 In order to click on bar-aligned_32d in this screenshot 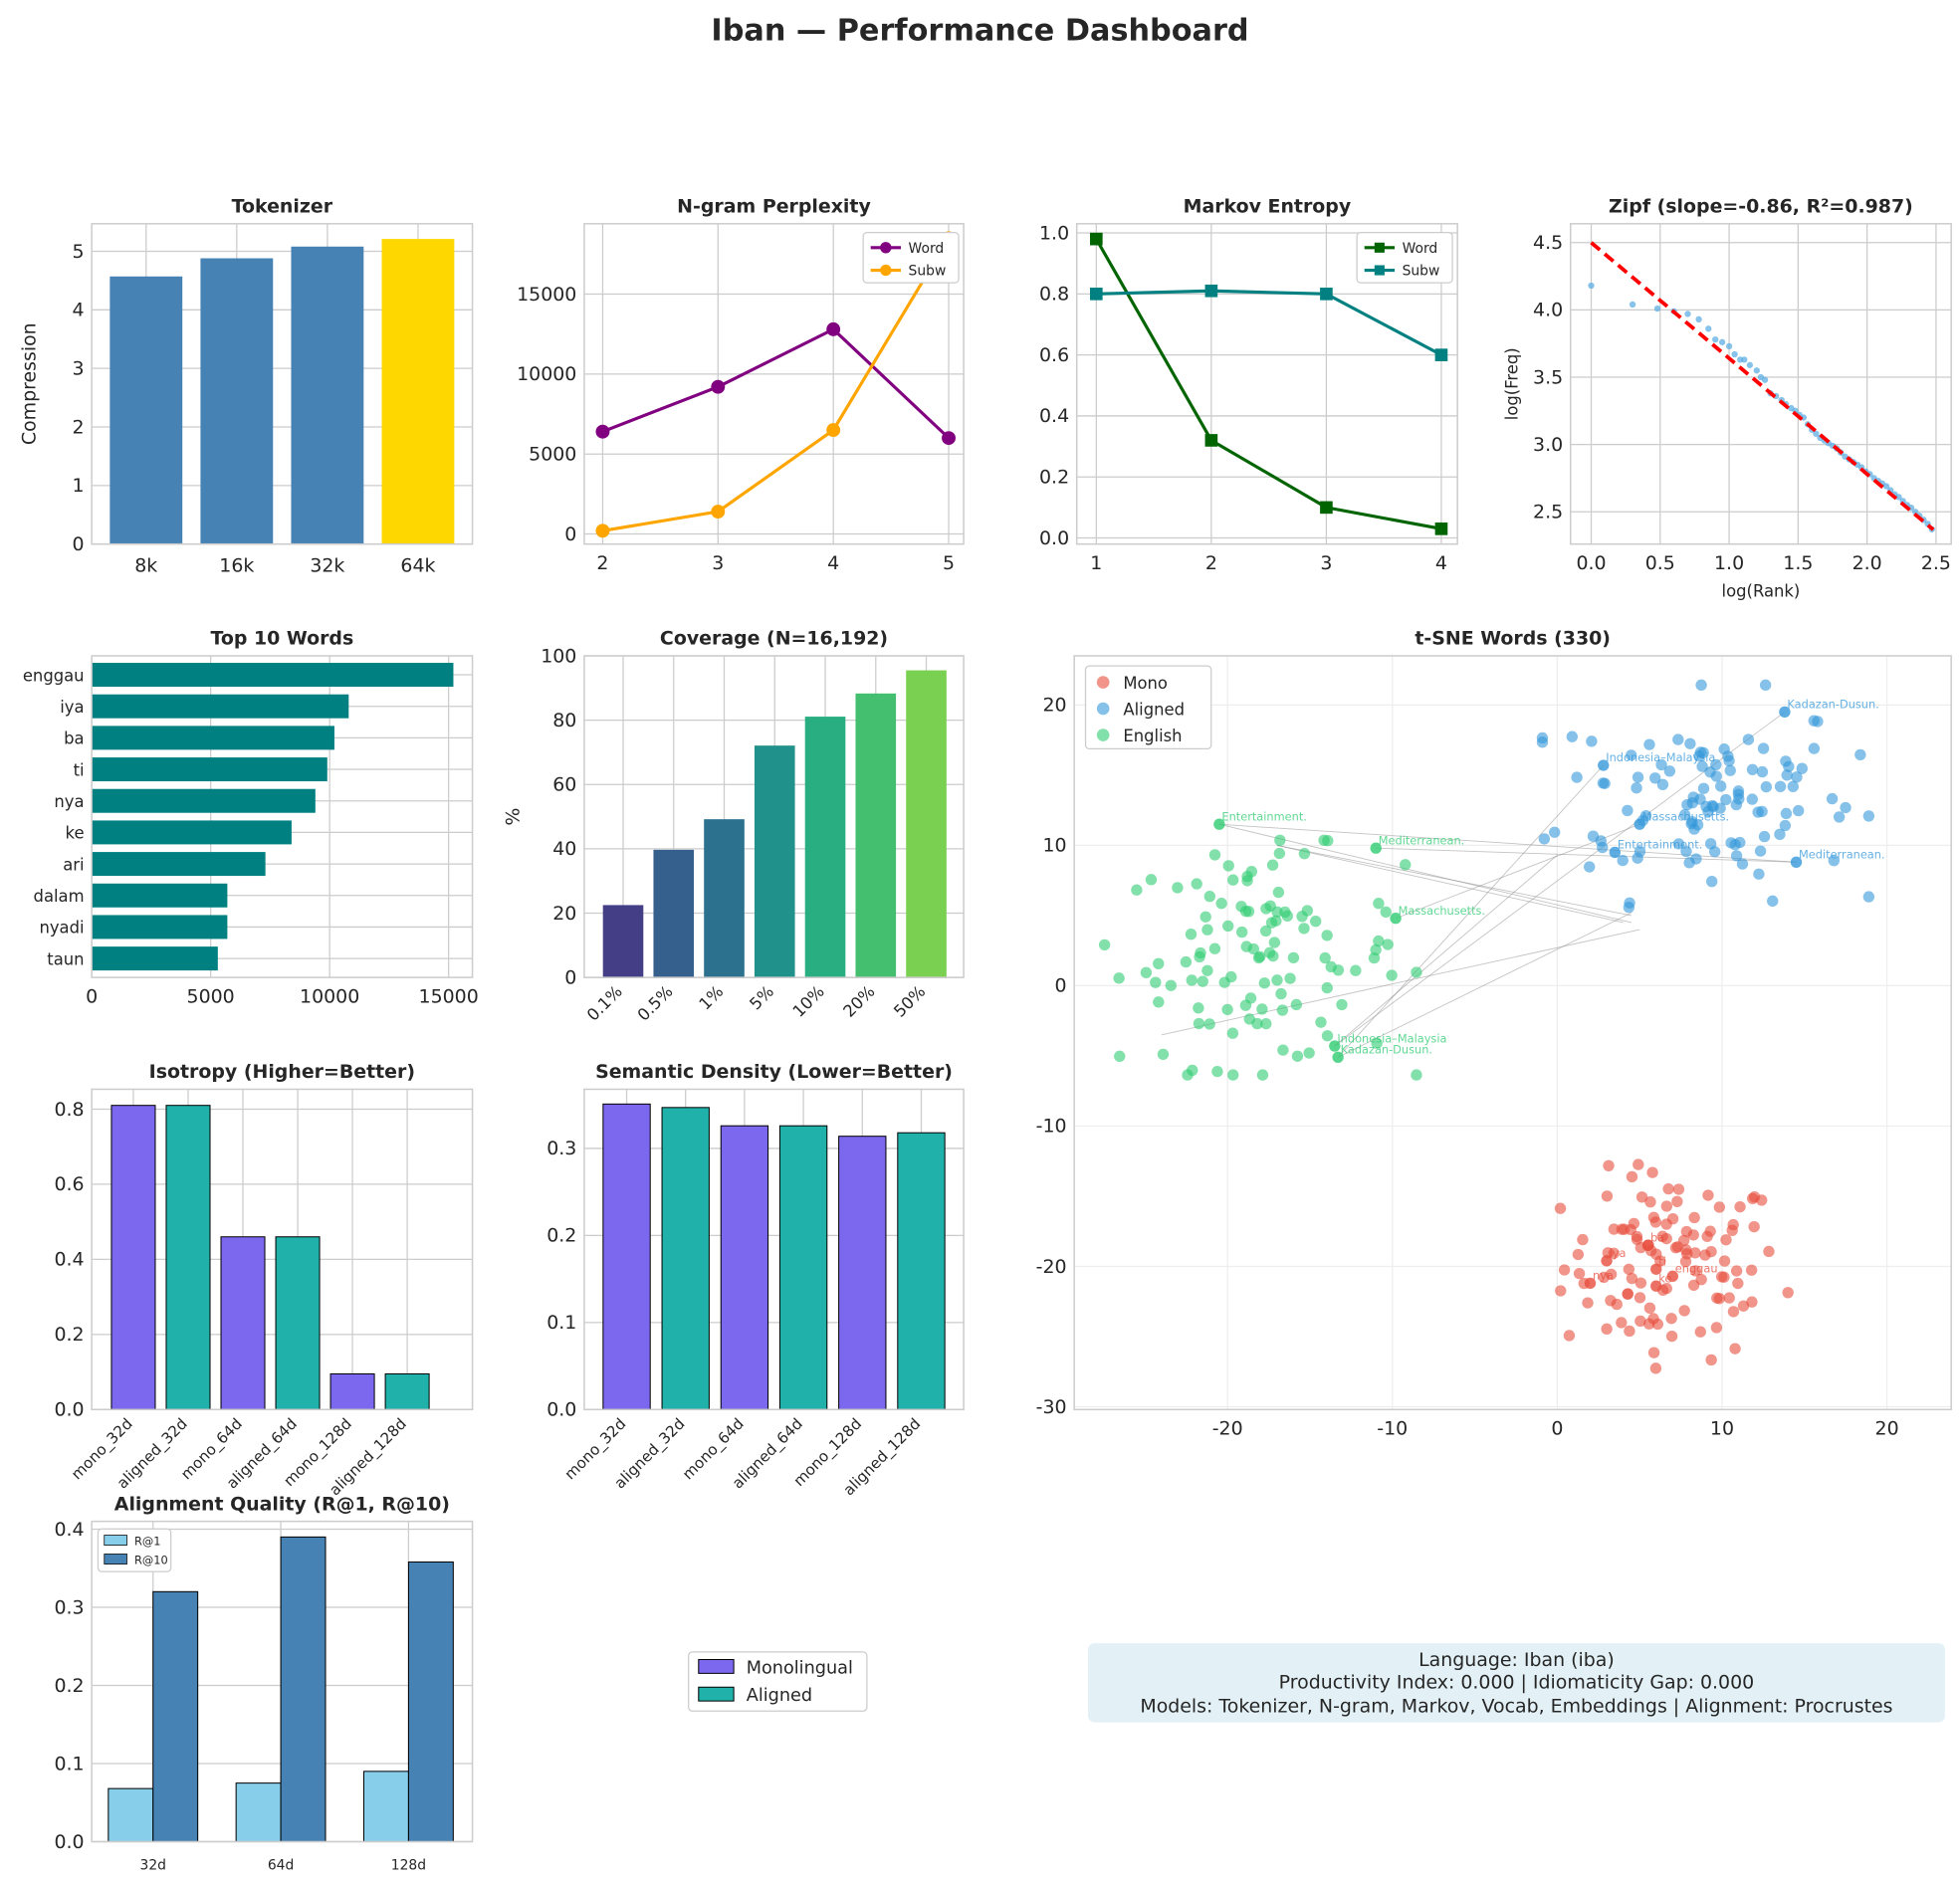, I will do `click(685, 1258)`.